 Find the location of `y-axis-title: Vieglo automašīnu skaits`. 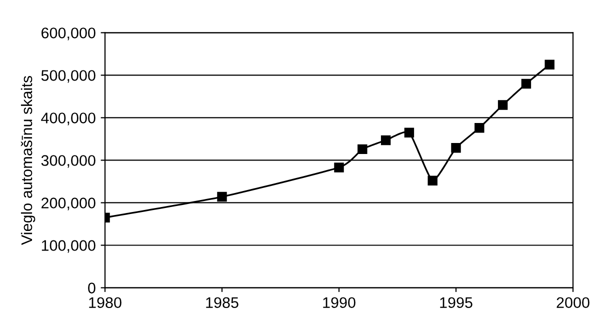

y-axis-title: Vieglo automašīnu skaits is located at coordinates (28, 160).